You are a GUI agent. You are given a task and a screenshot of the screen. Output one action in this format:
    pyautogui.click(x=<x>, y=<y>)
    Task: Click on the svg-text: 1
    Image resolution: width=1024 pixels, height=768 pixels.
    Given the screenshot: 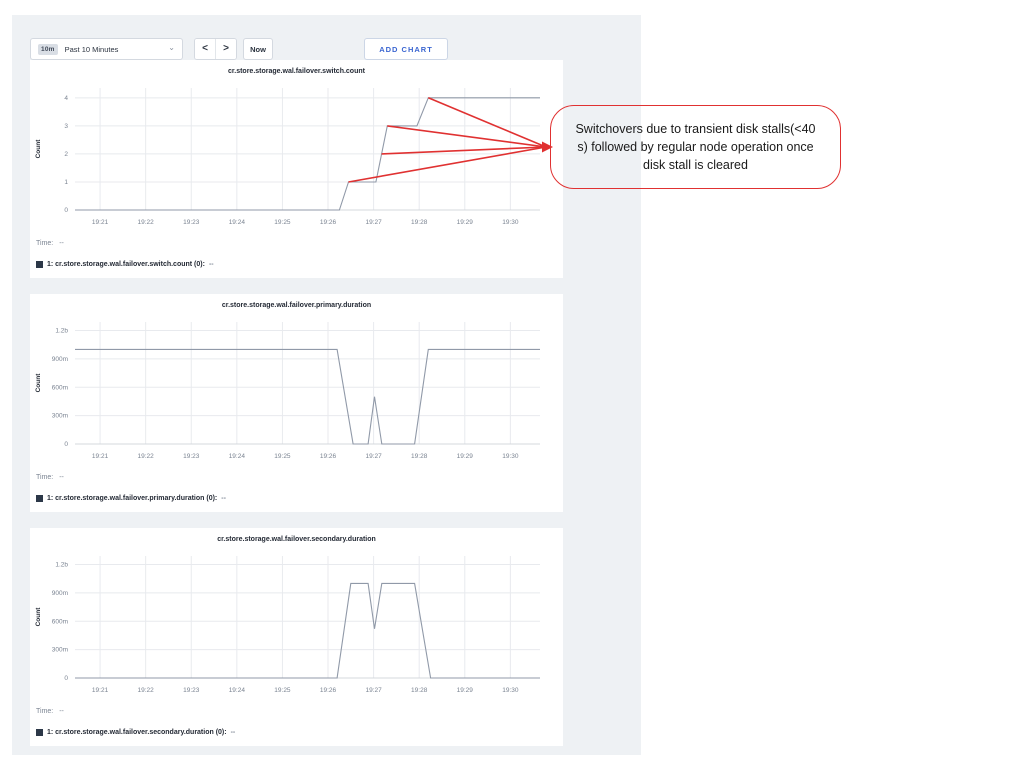 What is the action you would take?
    pyautogui.click(x=66, y=182)
    